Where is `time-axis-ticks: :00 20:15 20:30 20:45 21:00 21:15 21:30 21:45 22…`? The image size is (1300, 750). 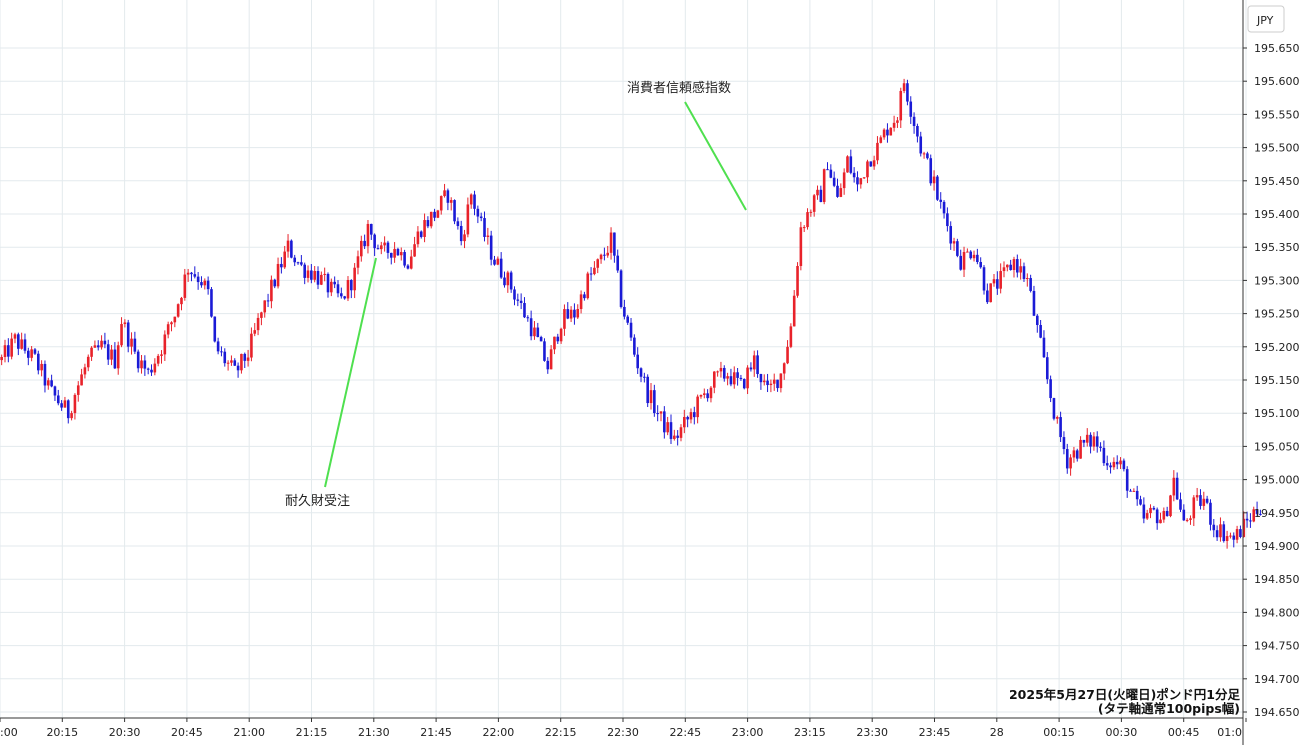
time-axis-ticks: :00 20:15 20:30 20:45 21:00 21:15 21:30 21:45 22… is located at coordinates (623, 728).